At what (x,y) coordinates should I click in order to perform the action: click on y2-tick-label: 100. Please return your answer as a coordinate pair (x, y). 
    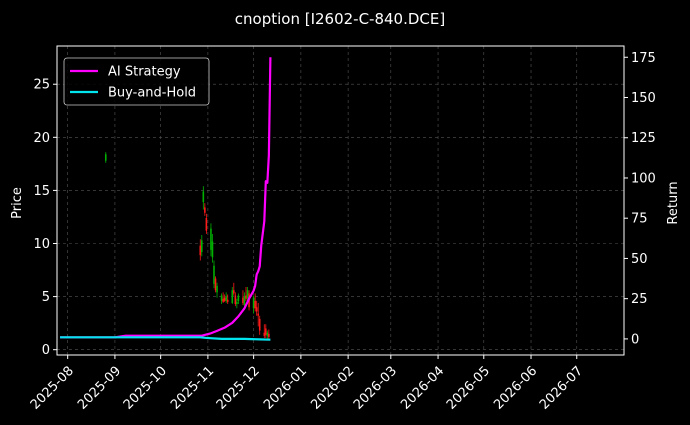
    Looking at the image, I should click on (643, 178).